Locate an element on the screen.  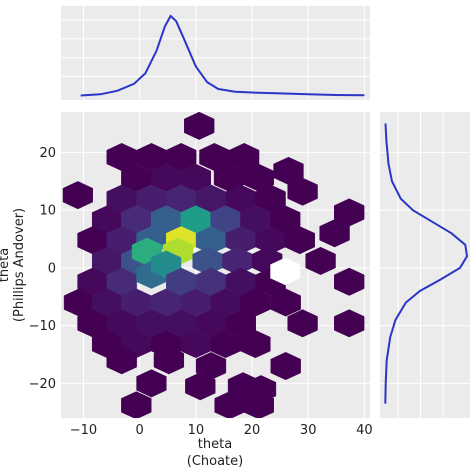
hexbin-holes is located at coordinates (285, 271).